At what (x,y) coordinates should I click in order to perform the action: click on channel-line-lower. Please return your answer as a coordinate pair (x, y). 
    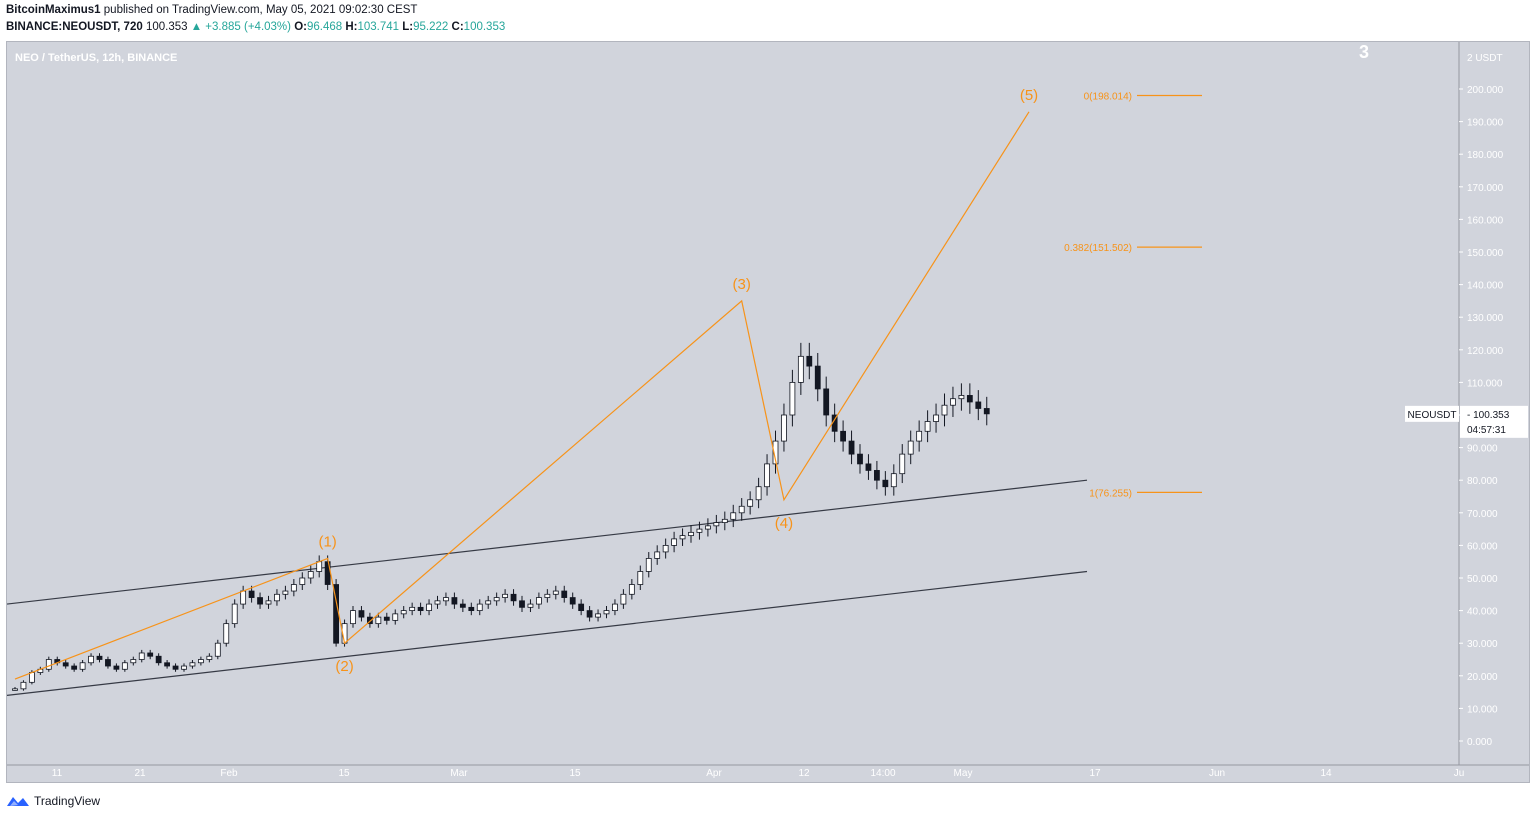
    Looking at the image, I should click on (547, 633).